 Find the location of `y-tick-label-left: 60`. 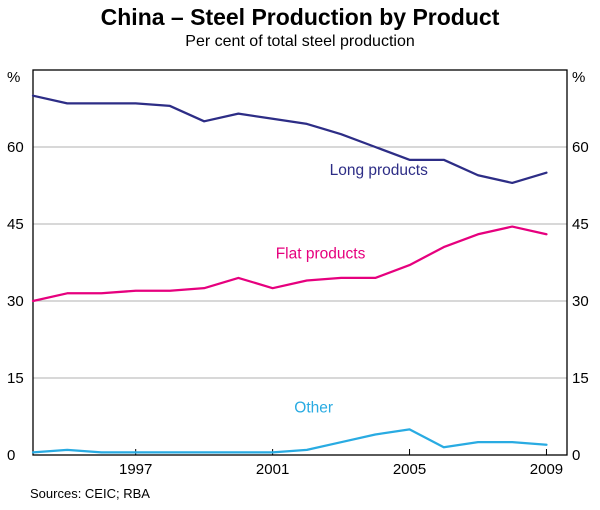

y-tick-label-left: 60 is located at coordinates (15, 147).